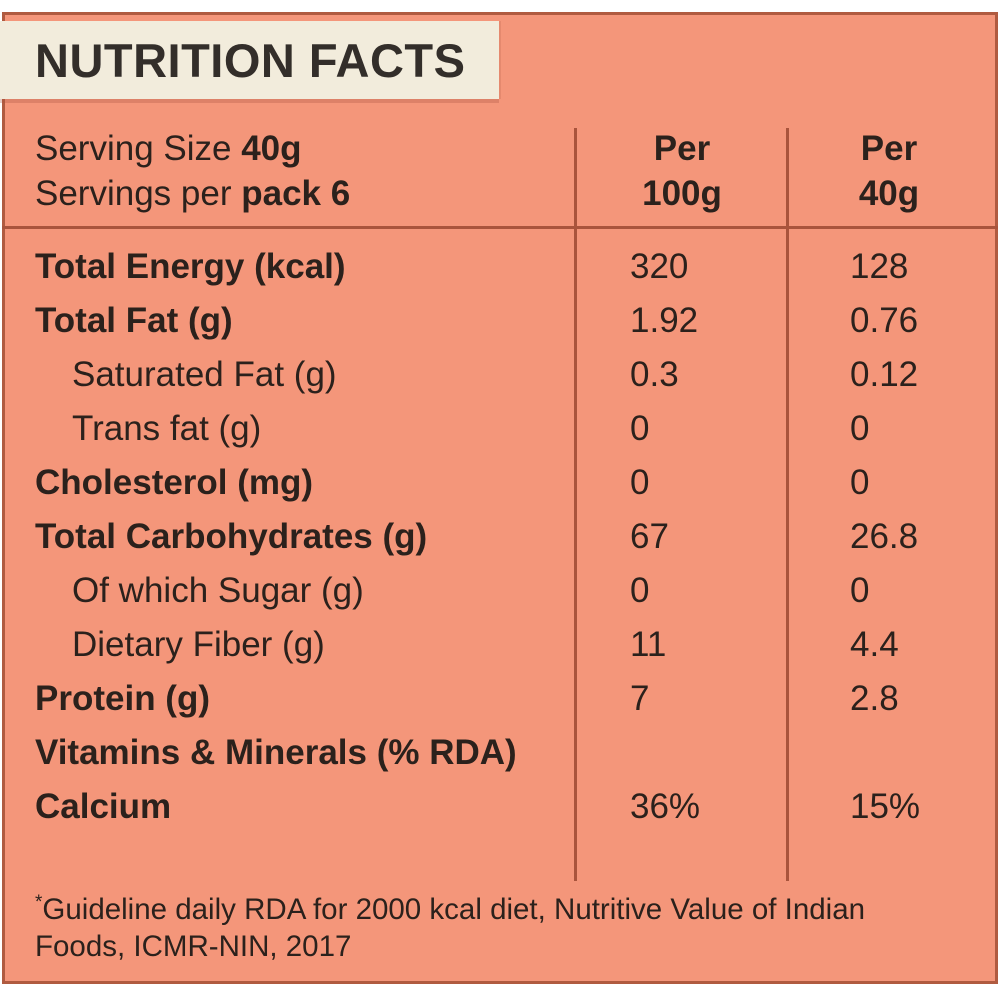 This screenshot has height=1000, width=1000. Describe the element at coordinates (192, 171) in the screenshot. I see `serving-info: Serving Size 40g Servings per pack 6` at that location.